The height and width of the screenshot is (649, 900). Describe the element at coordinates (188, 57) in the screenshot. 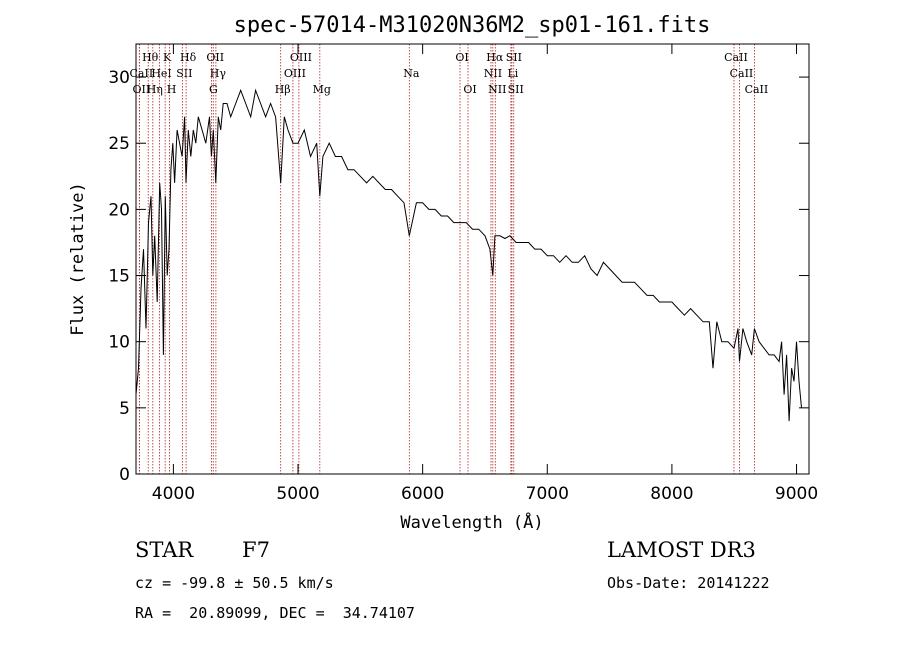

I see `line-marker-label: Hδ` at that location.